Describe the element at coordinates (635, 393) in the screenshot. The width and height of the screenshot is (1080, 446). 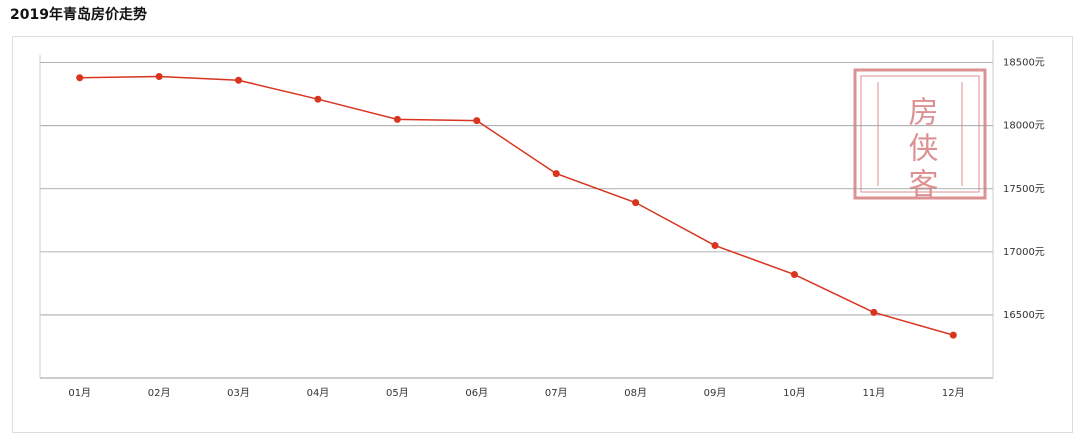
I see `x-tick-label: 08月` at that location.